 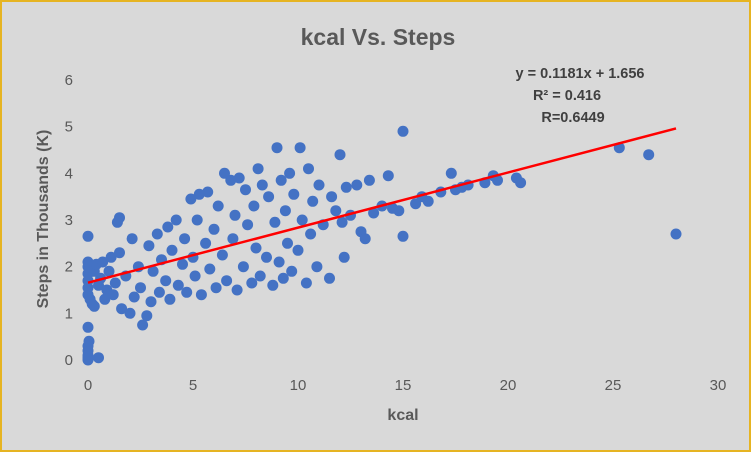 I want to click on trendline-equation: y = 0.1181x + 1.656, so click(x=579, y=74).